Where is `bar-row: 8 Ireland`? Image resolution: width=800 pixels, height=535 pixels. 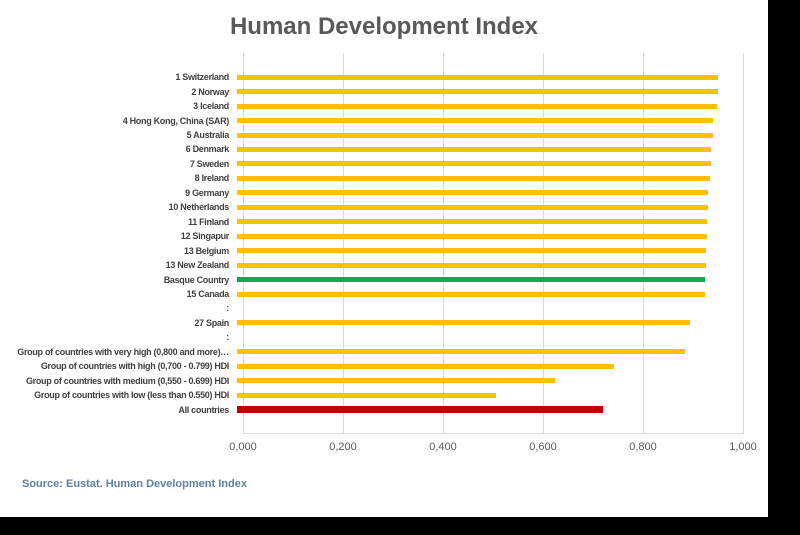
bar-row: 8 Ireland is located at coordinates (372, 178).